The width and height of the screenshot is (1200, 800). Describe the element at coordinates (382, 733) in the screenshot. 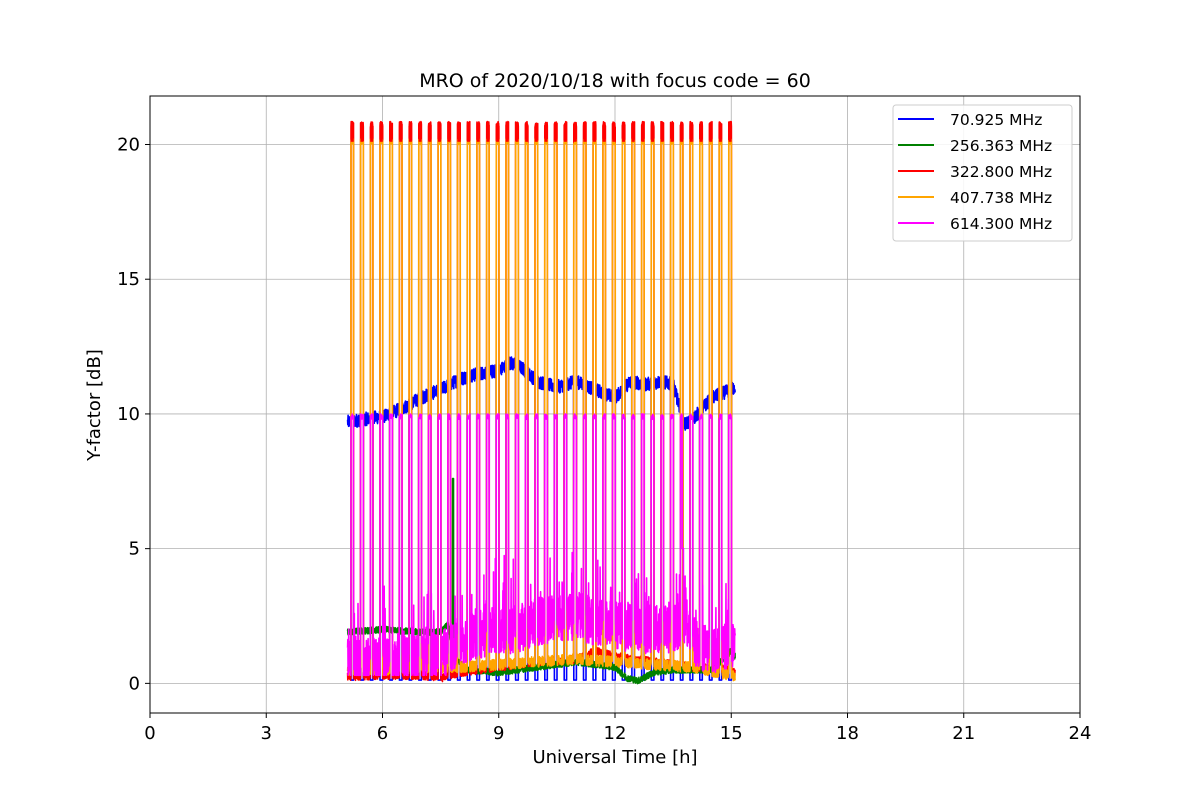

I see `x-tick-label: 6` at that location.